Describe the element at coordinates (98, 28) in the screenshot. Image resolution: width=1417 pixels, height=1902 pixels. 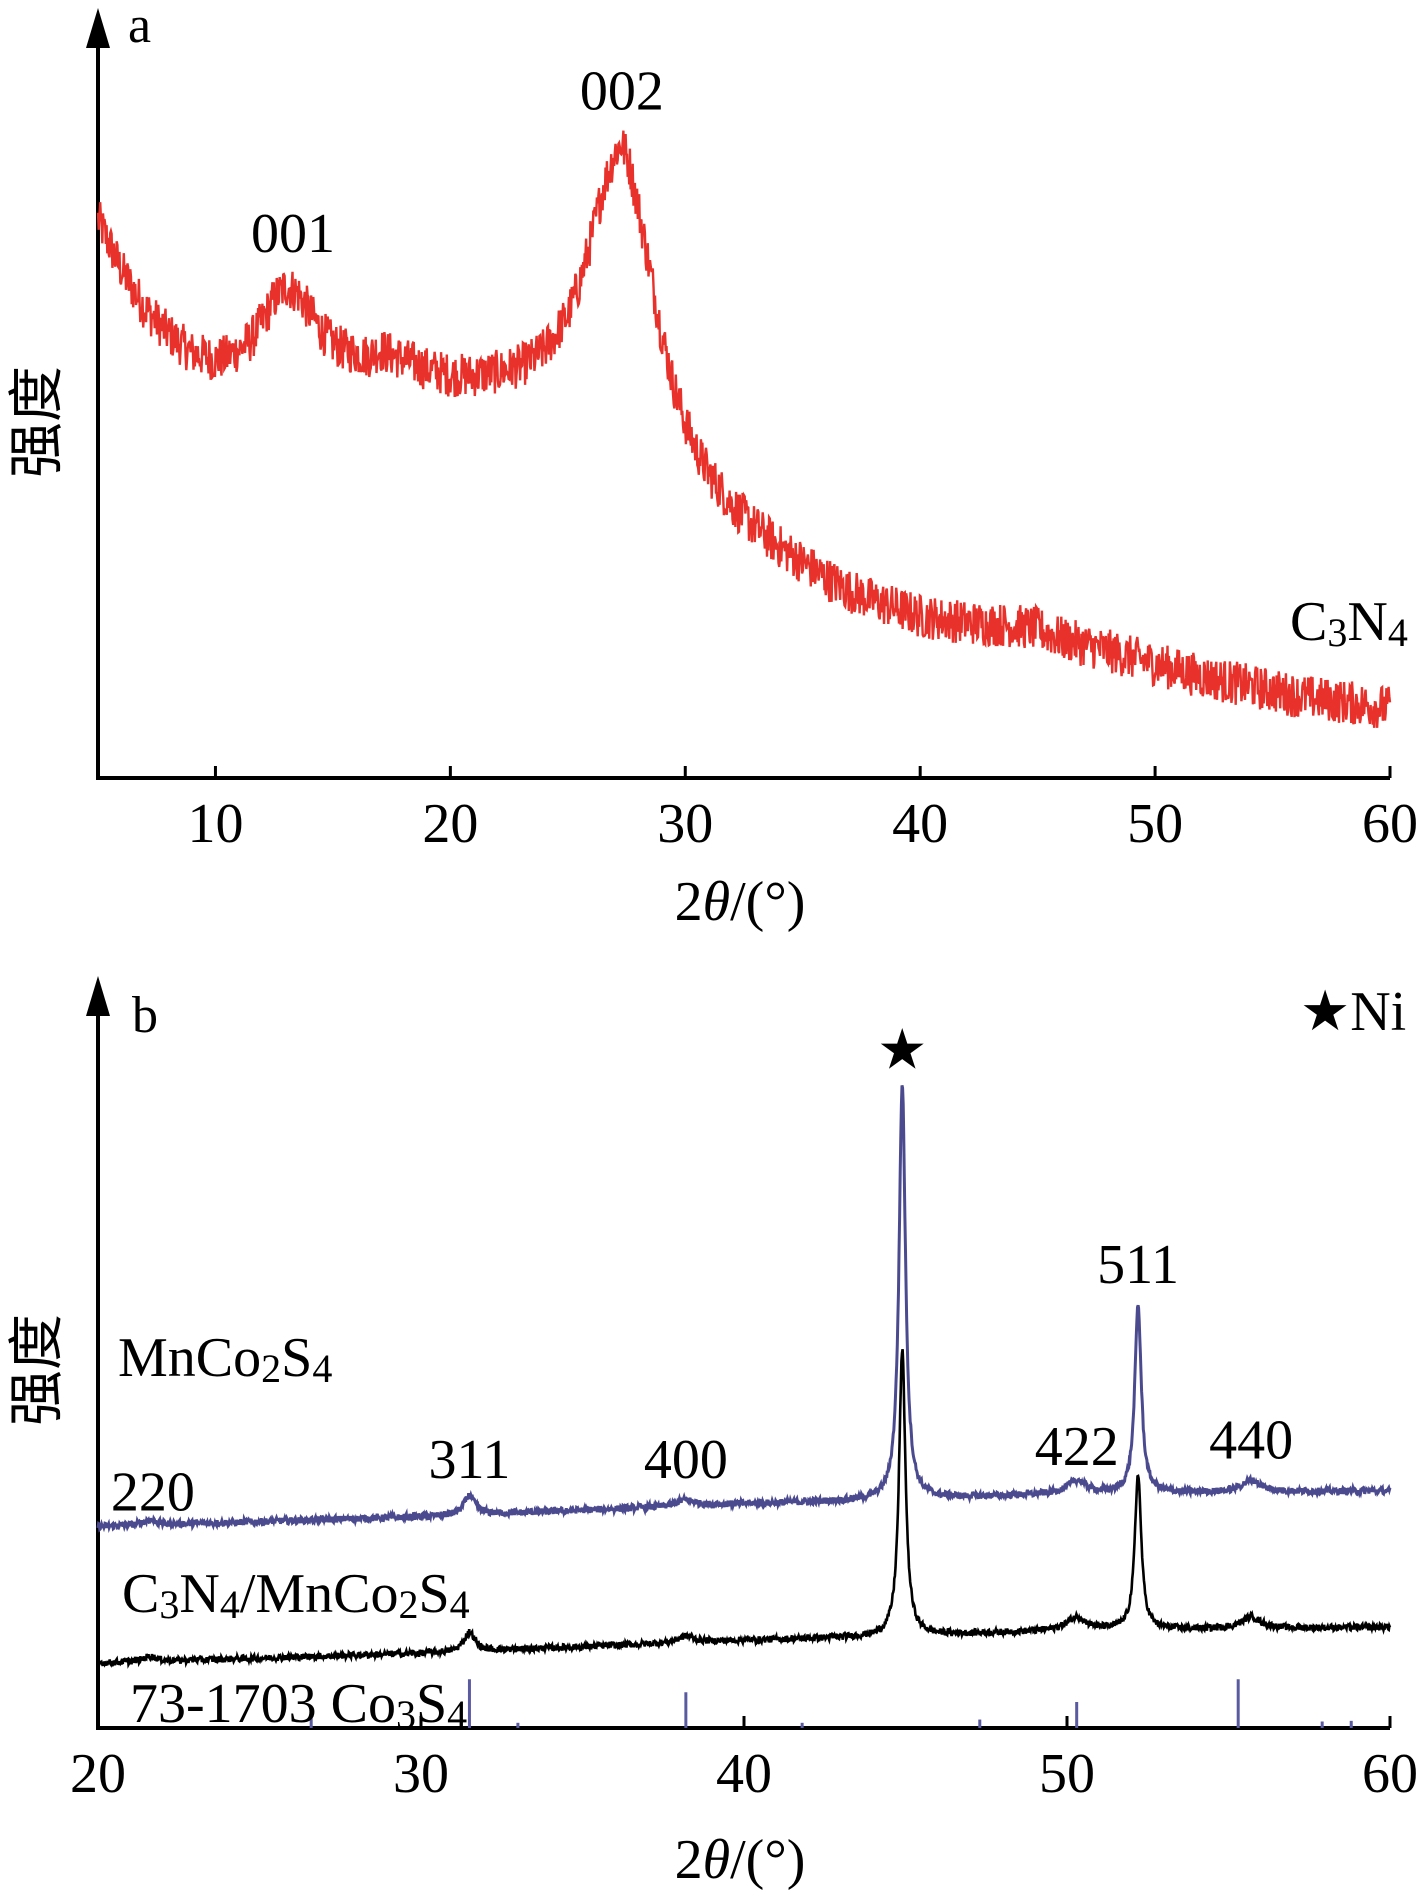
I see `panel-a-y-axis-arrow` at that location.